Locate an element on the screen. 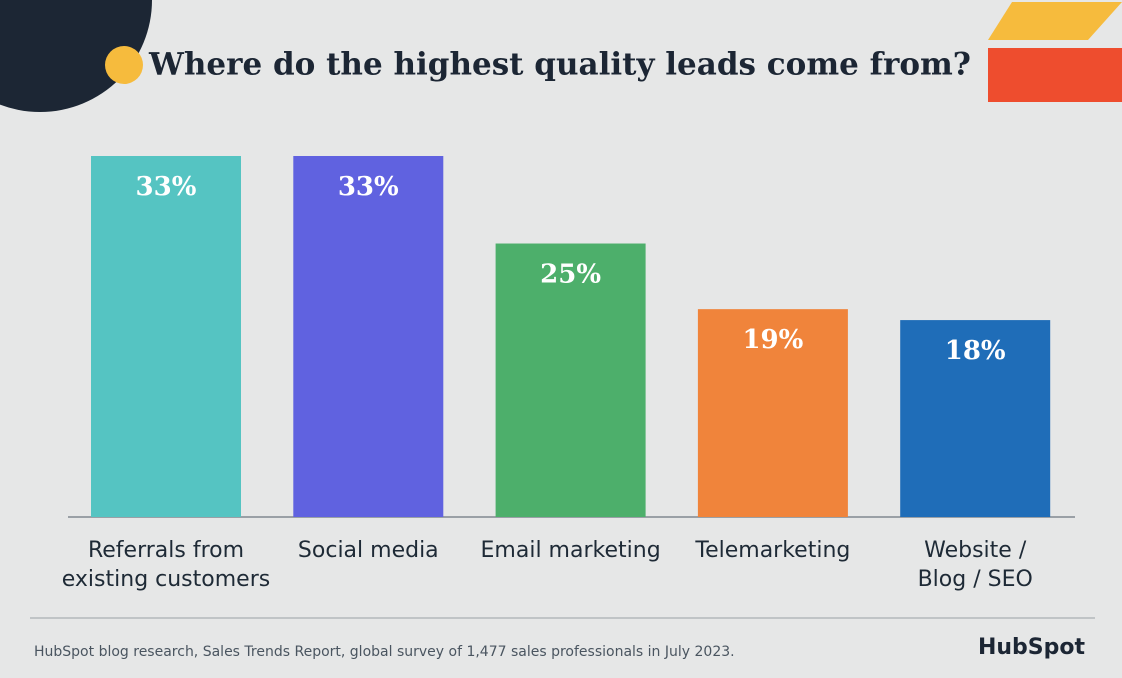 This screenshot has width=1122, height=678. value-label: 18% is located at coordinates (975, 351).